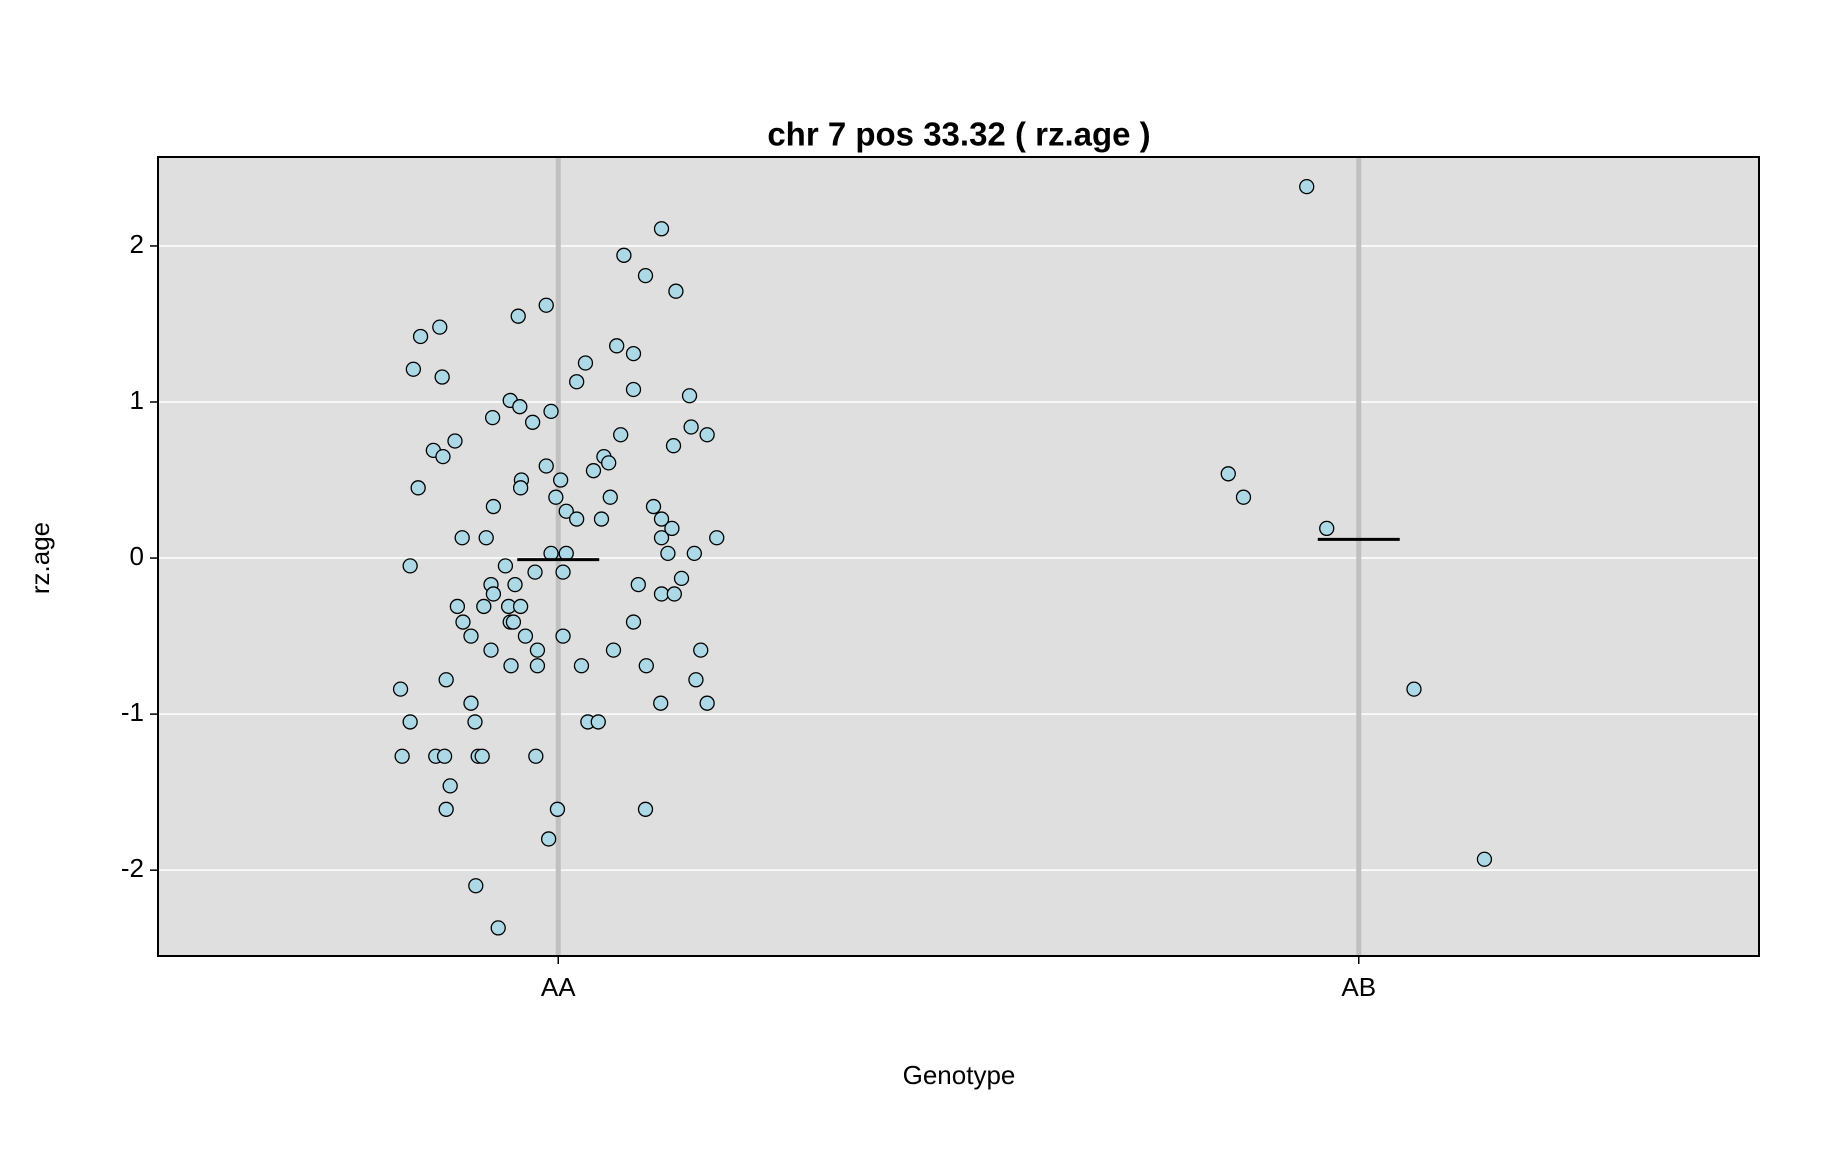 This screenshot has height=1152, width=1824. What do you see at coordinates (137, 400) in the screenshot?
I see `y-tick-label: 1` at bounding box center [137, 400].